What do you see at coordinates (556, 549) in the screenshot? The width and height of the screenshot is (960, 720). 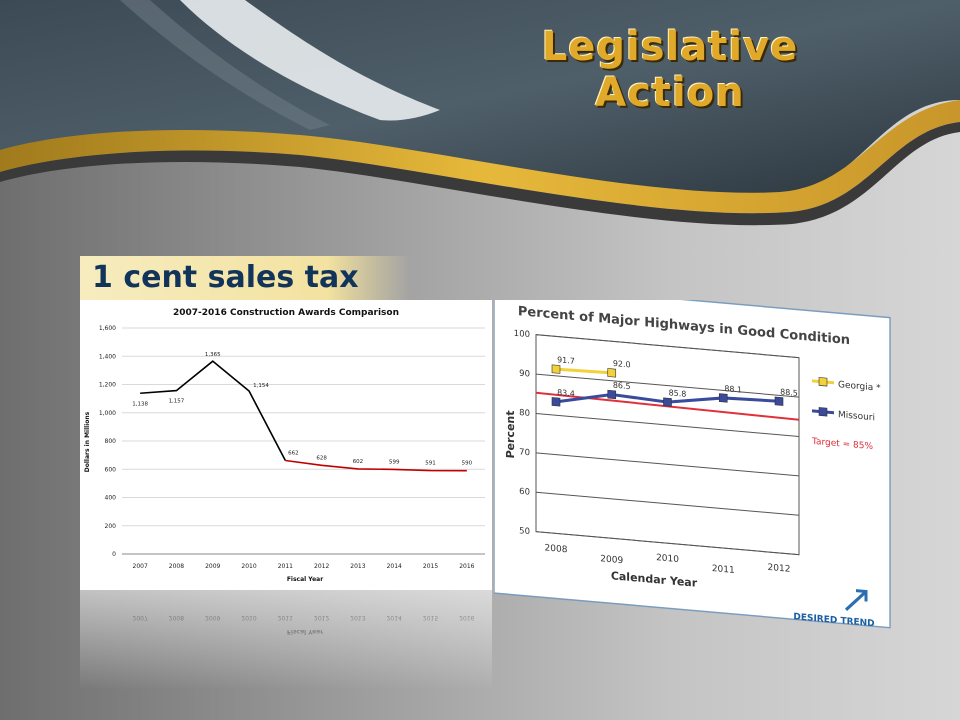 I see `chart2-x-tick-label: 2008` at bounding box center [556, 549].